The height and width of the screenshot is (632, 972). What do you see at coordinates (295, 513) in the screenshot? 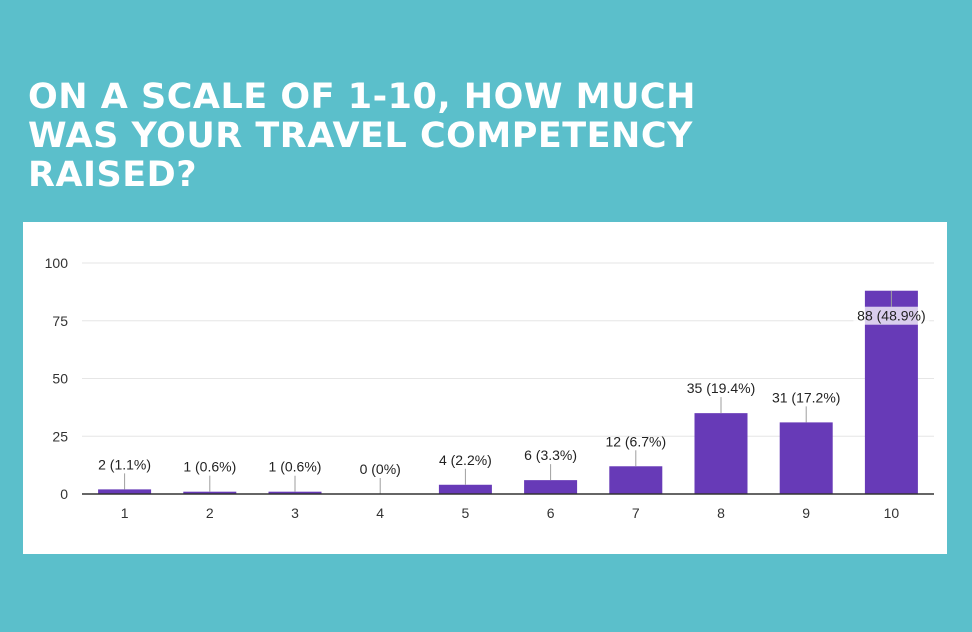
I see `x-tick-label: 3` at bounding box center [295, 513].